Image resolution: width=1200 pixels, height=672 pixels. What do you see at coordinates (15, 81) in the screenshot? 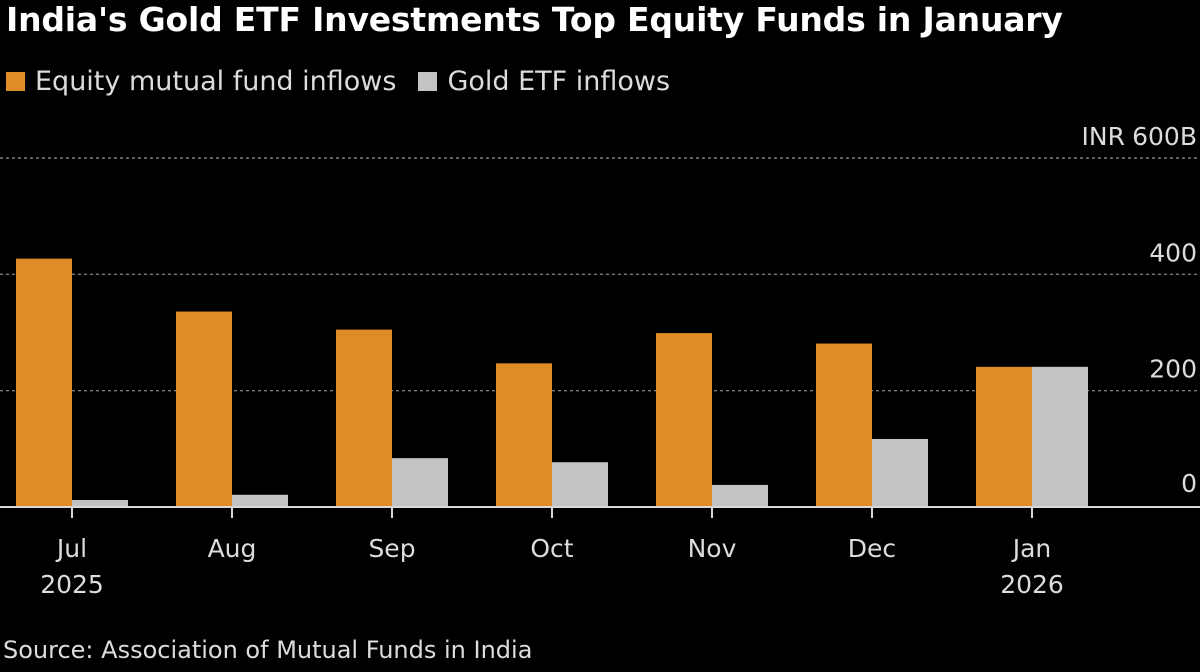
I see `legend-swatch-equity` at bounding box center [15, 81].